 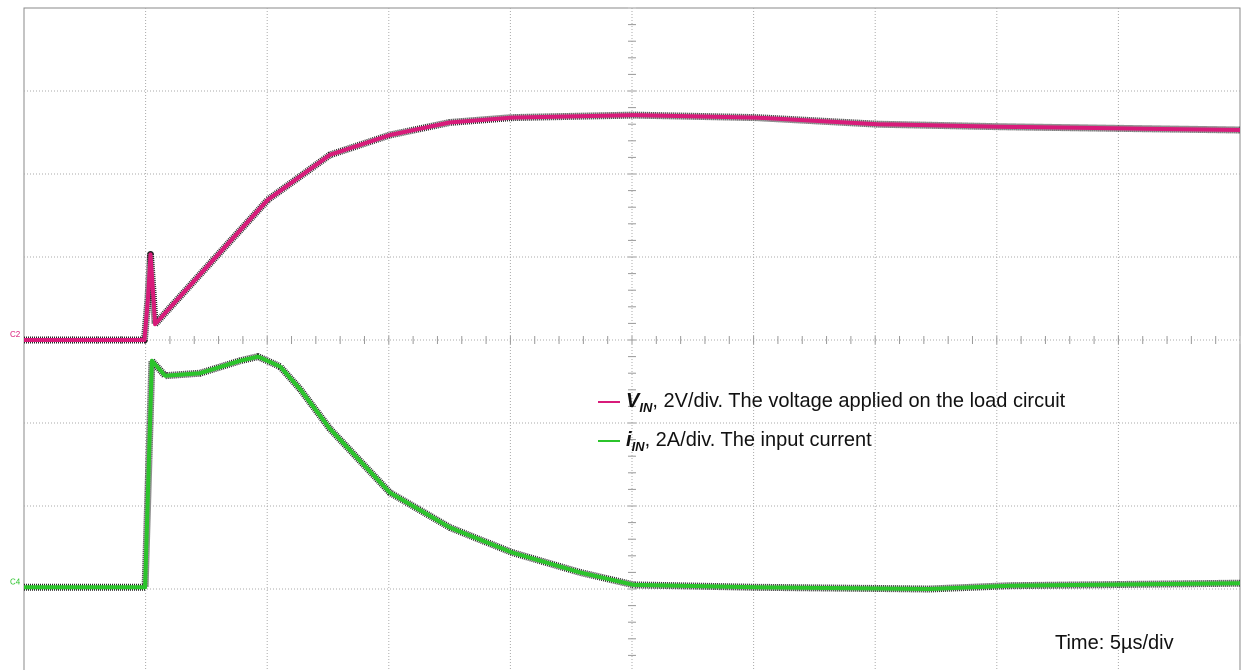 I want to click on channel-marker: C2, so click(x=15, y=334).